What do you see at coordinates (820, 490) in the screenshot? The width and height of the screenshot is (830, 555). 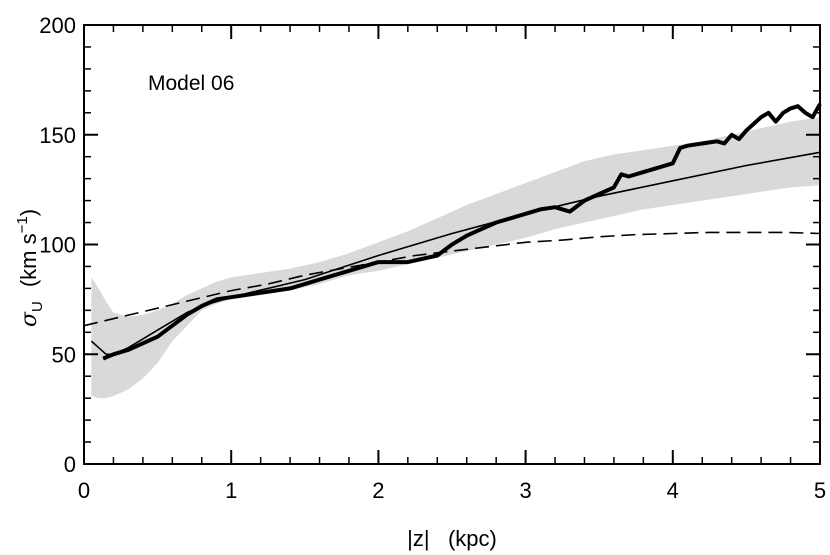 I see `x-tick-label: 5` at bounding box center [820, 490].